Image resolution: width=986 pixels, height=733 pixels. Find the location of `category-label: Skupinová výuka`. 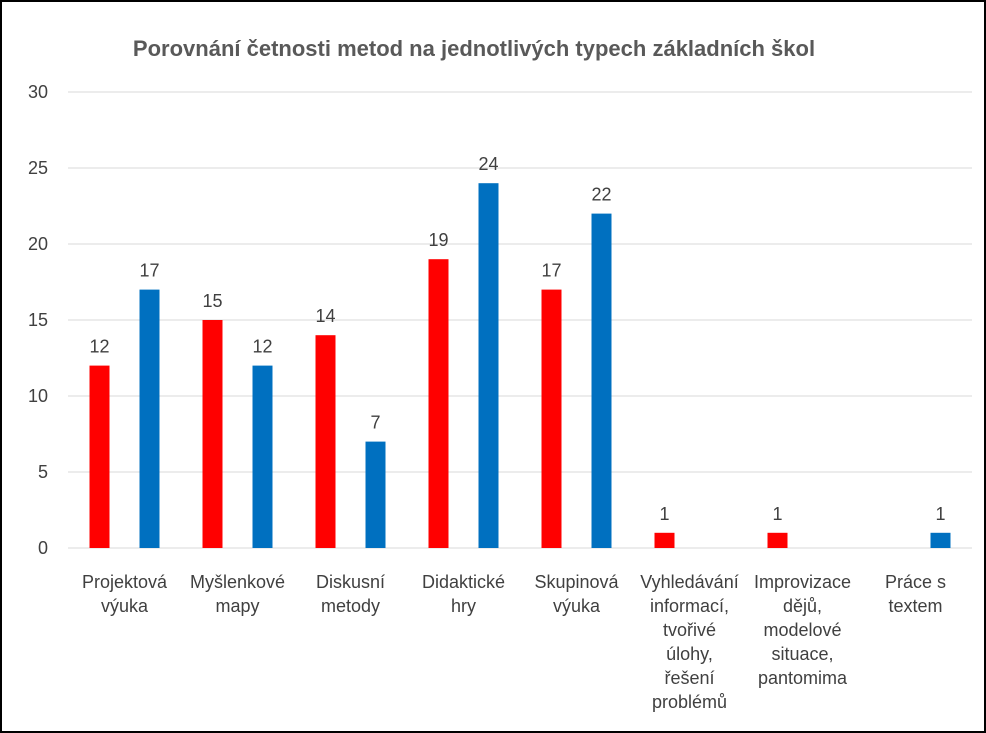

category-label: Skupinová výuka is located at coordinates (576, 594).